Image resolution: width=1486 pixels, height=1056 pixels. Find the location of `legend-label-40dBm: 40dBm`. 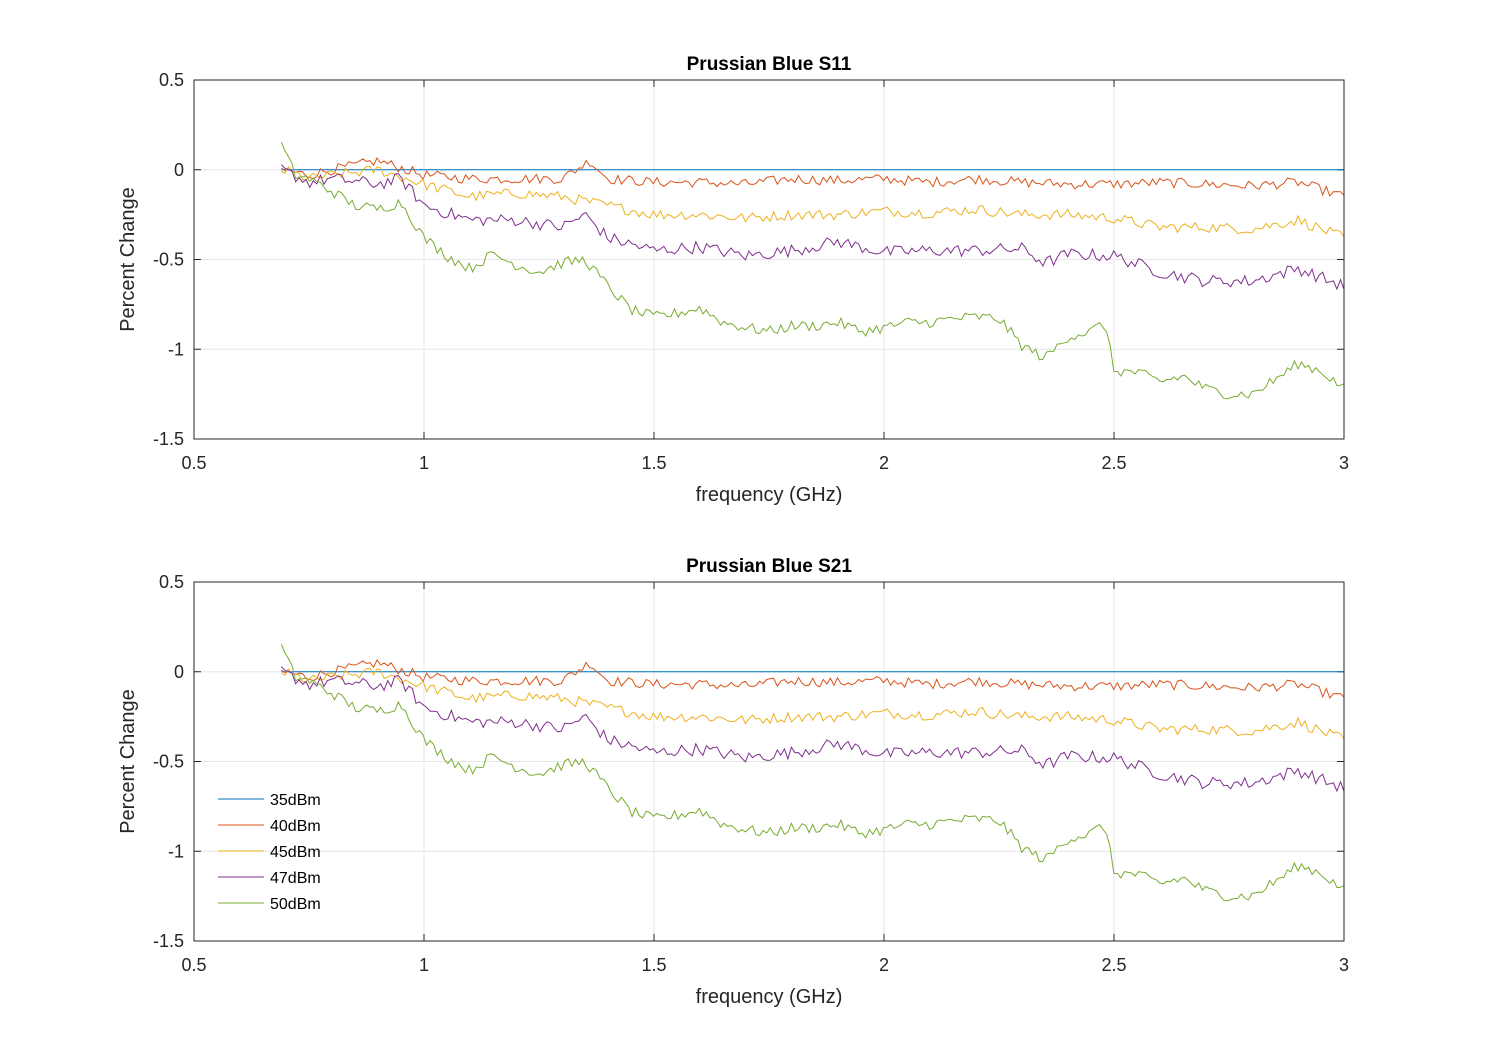

legend-label-40dBm: 40dBm is located at coordinates (295, 826).